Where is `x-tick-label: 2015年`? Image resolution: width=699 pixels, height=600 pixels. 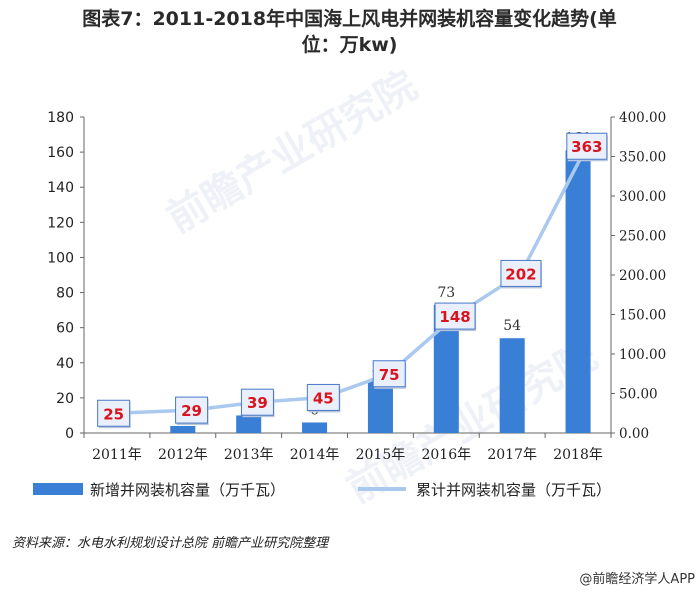
x-tick-label: 2015年 is located at coordinates (381, 455).